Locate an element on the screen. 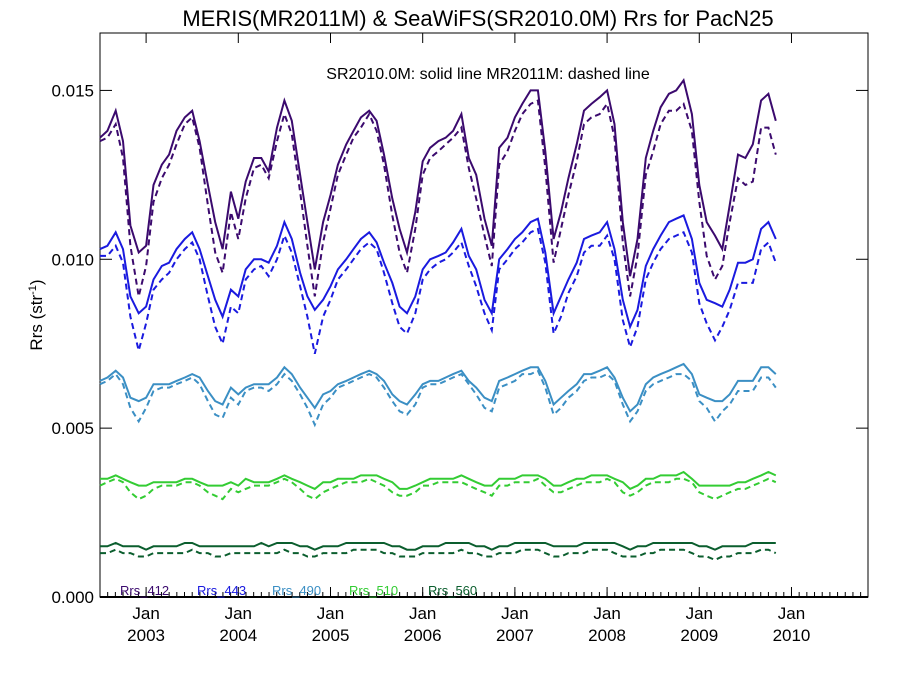 The image size is (900, 675). legend-item-rrs_443: Rrs_443 is located at coordinates (221, 590).